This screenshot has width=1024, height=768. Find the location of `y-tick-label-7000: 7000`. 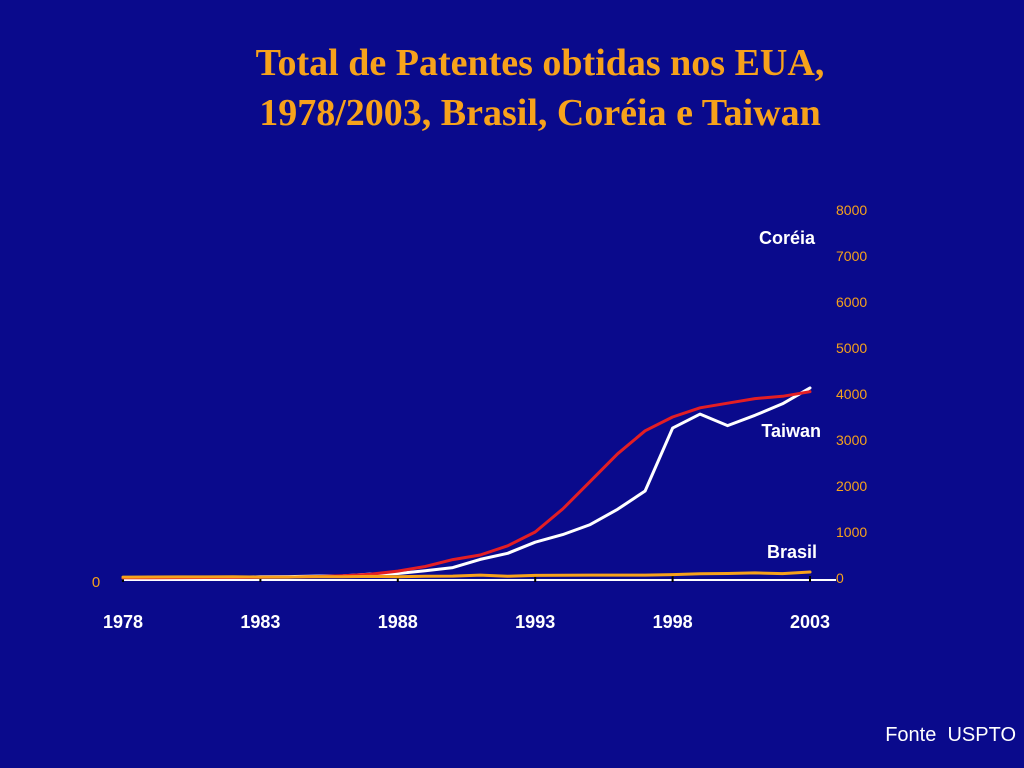

y-tick-label-7000: 7000 is located at coordinates (851, 256).